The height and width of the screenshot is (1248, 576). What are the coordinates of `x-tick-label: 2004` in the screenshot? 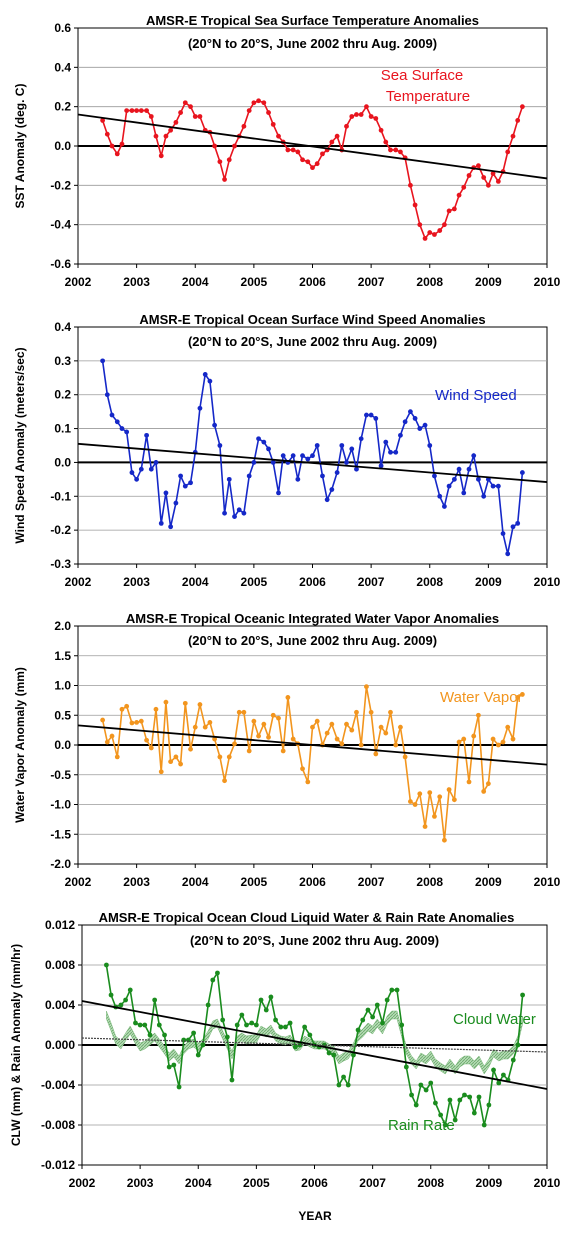 It's located at (198, 1183).